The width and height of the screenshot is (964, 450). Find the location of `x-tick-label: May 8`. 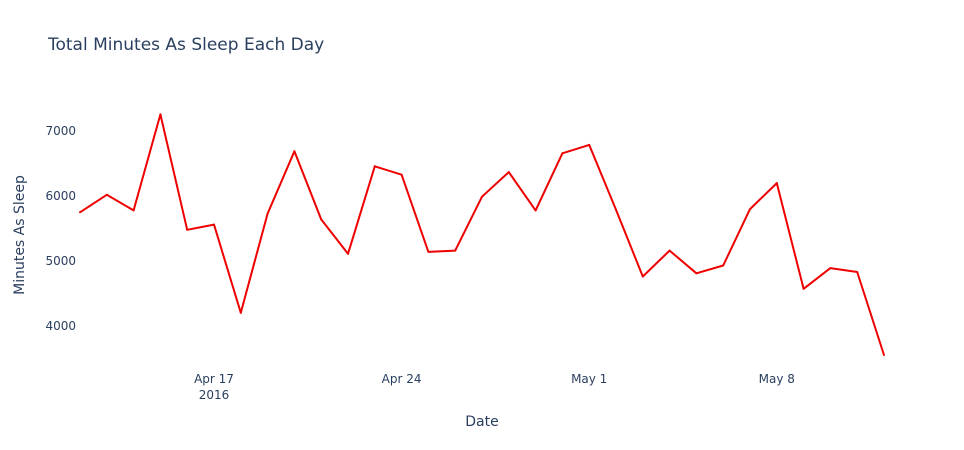

x-tick-label: May 8 is located at coordinates (777, 379).